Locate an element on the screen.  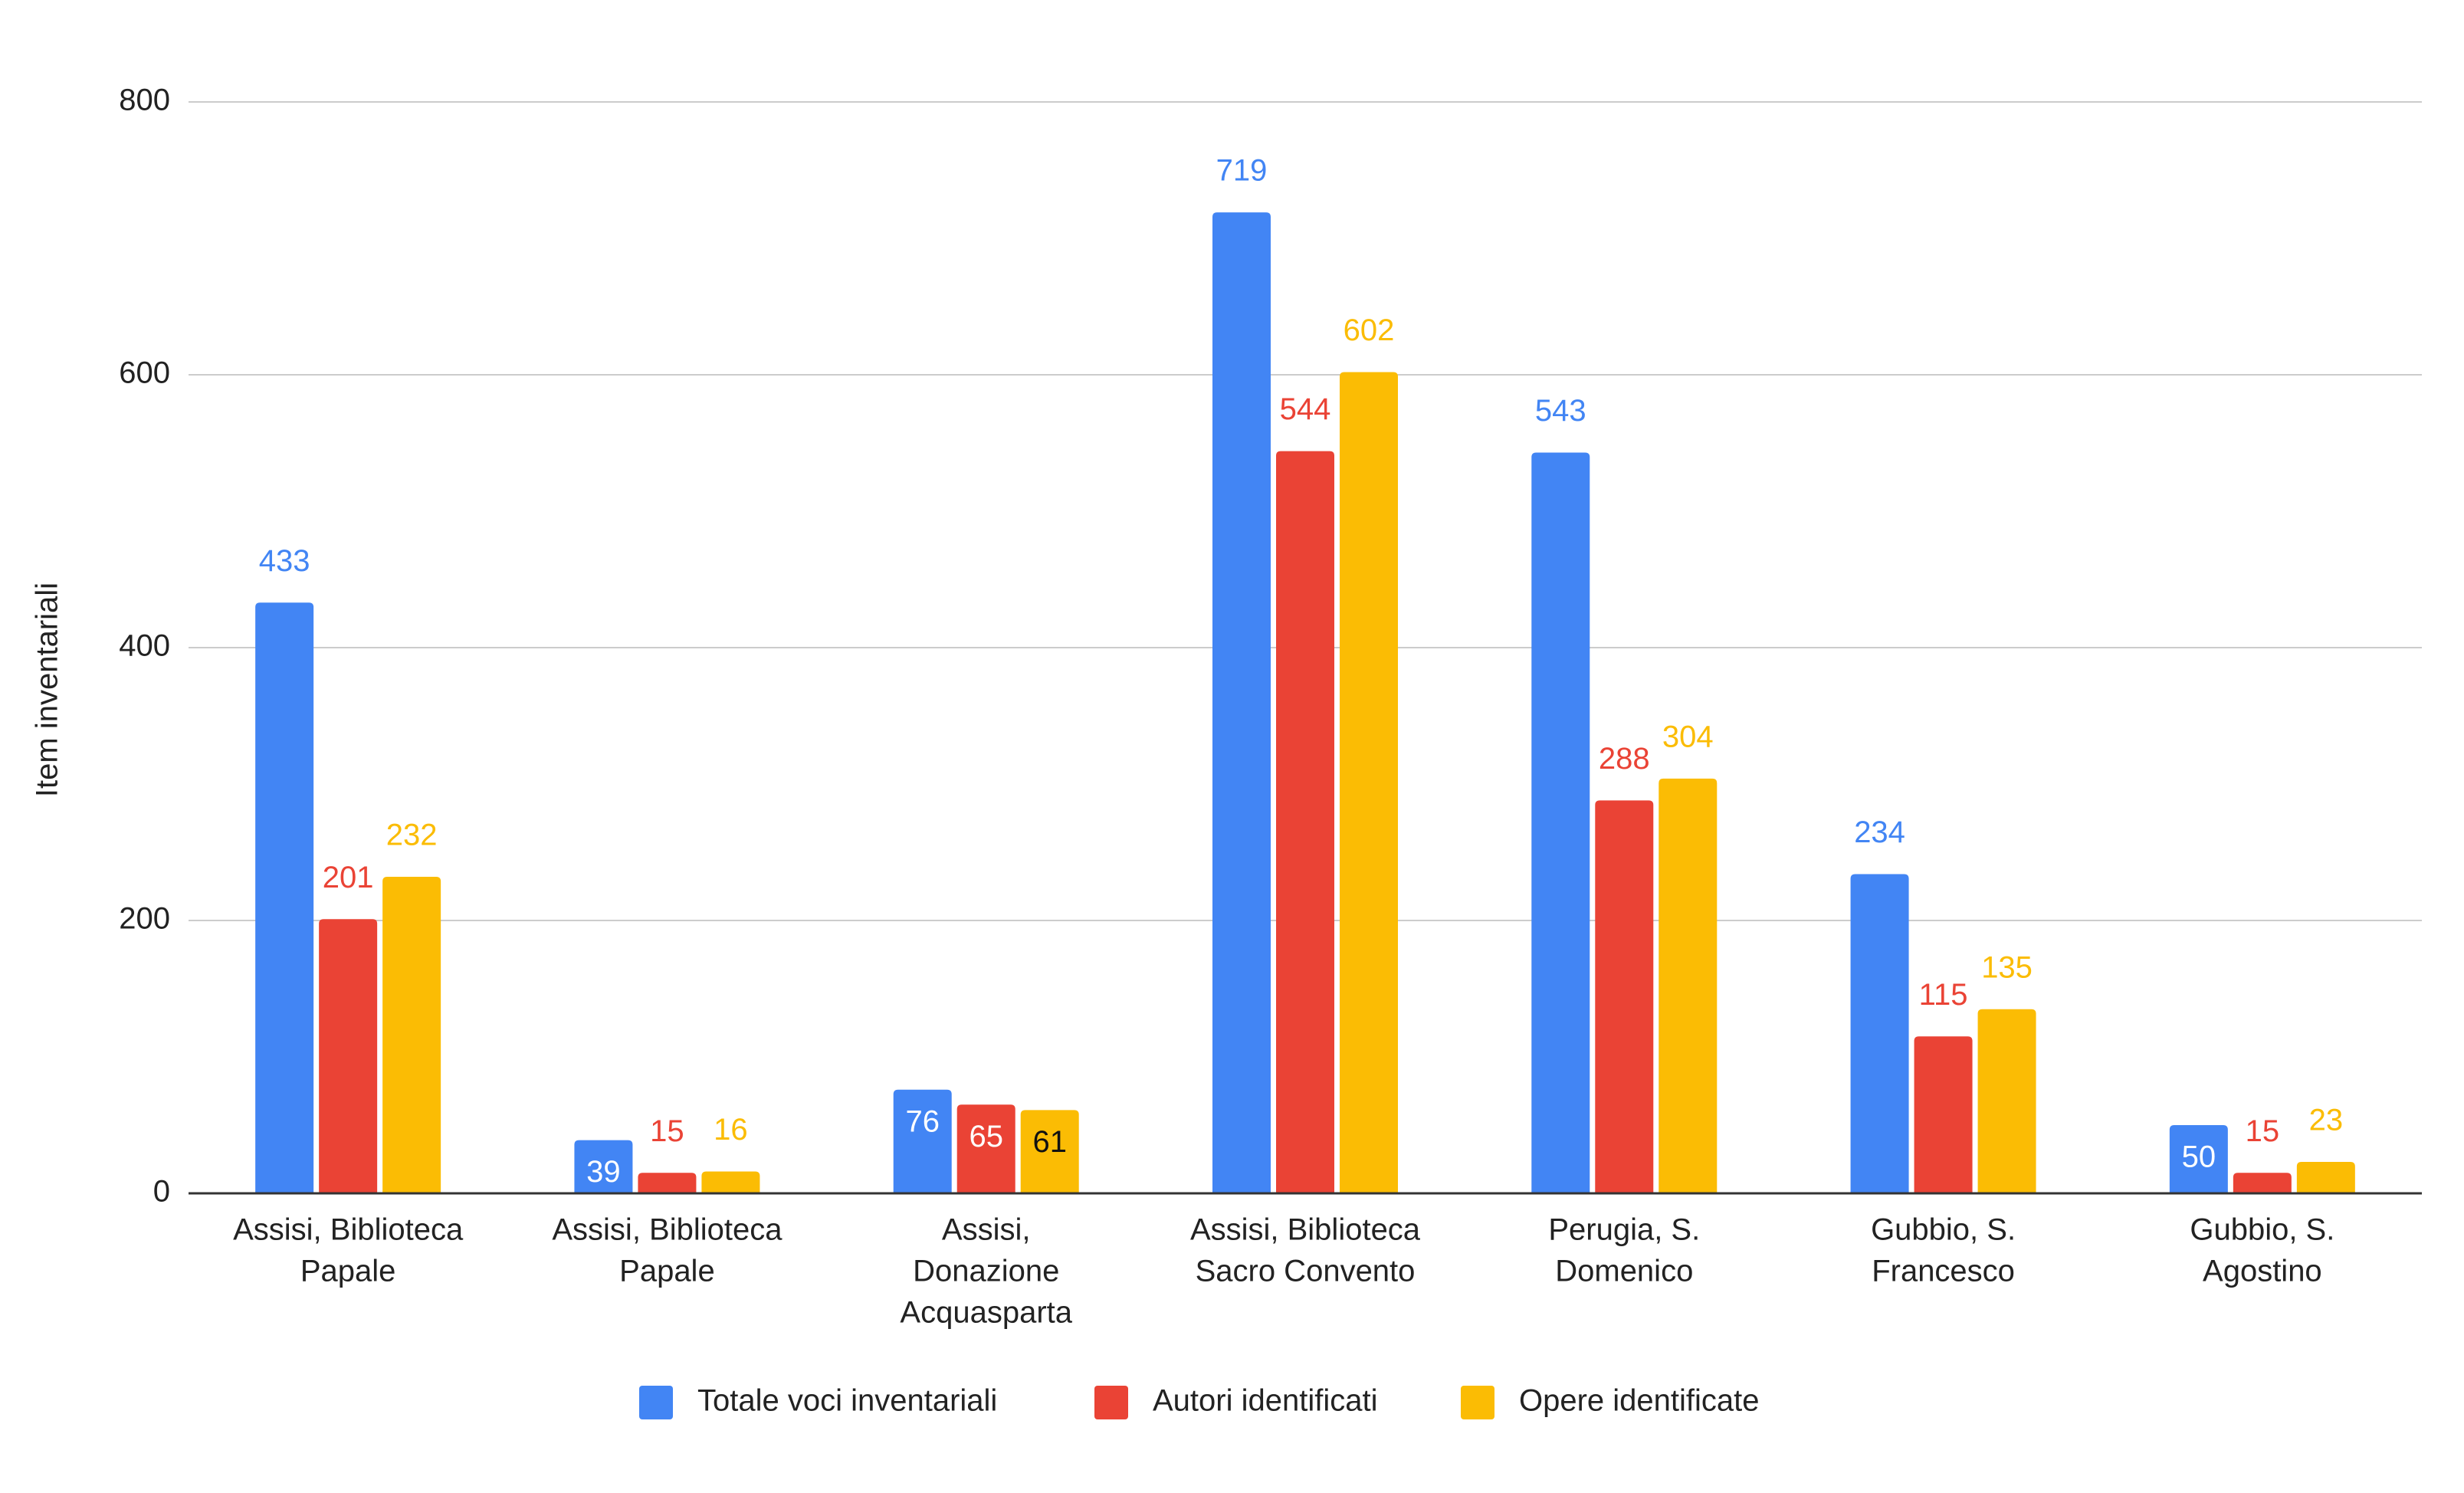
data-label: 135 is located at coordinates (2007, 967).